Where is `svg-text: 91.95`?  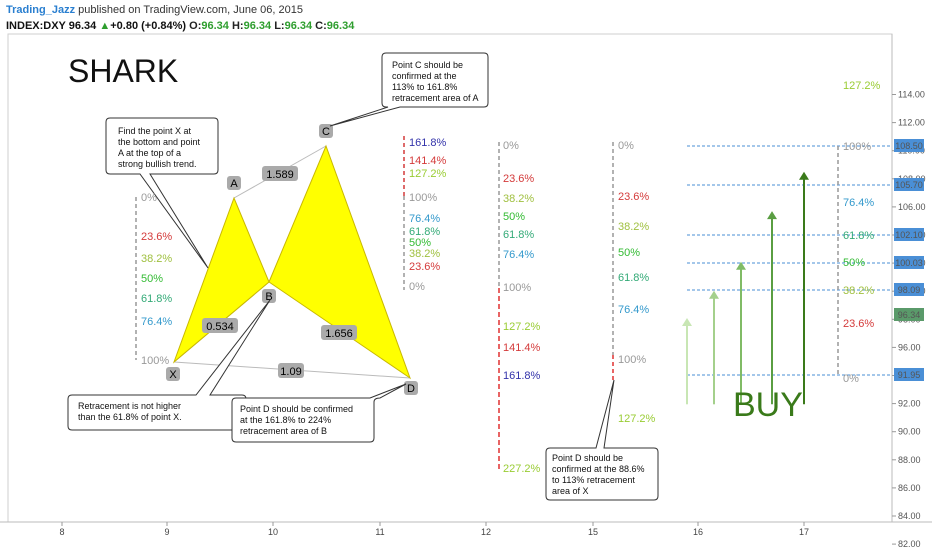 svg-text: 91.95 is located at coordinates (909, 375).